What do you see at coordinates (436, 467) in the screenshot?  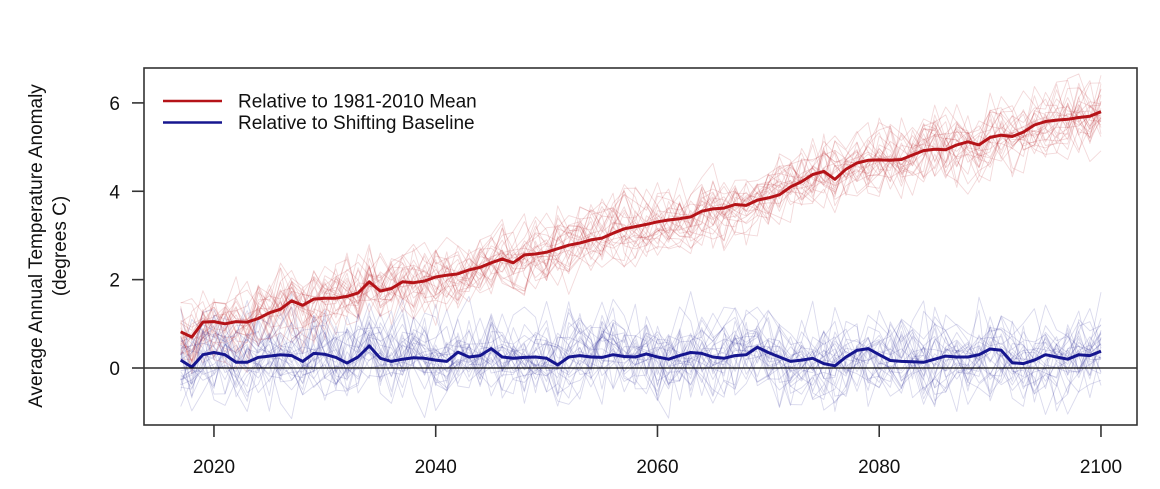 I see `x-tick-label: 2040` at bounding box center [436, 467].